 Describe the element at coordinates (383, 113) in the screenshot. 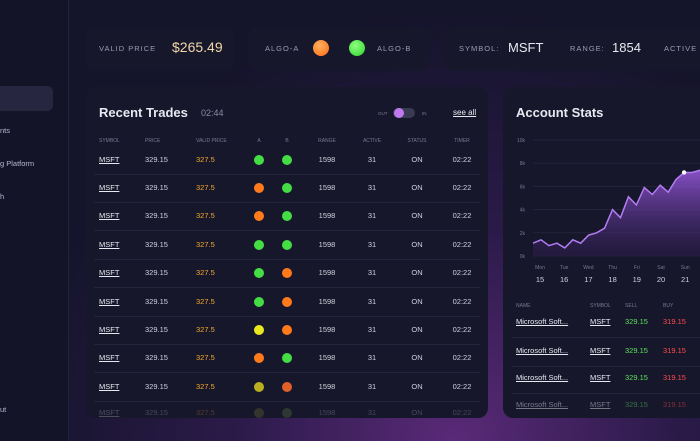

I see `toggle-label: OUT` at that location.